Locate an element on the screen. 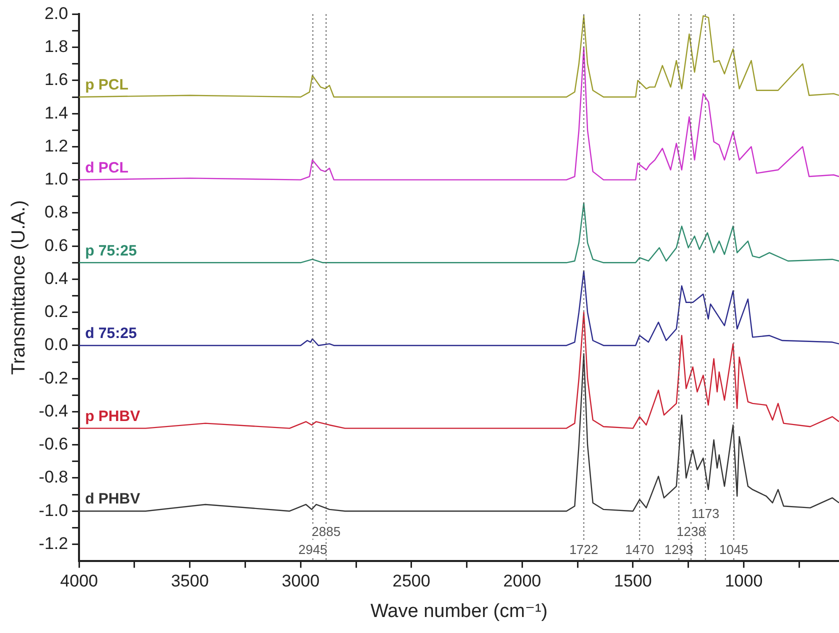 The image size is (839, 633). y-tick-label: 1.4 is located at coordinates (56, 112).